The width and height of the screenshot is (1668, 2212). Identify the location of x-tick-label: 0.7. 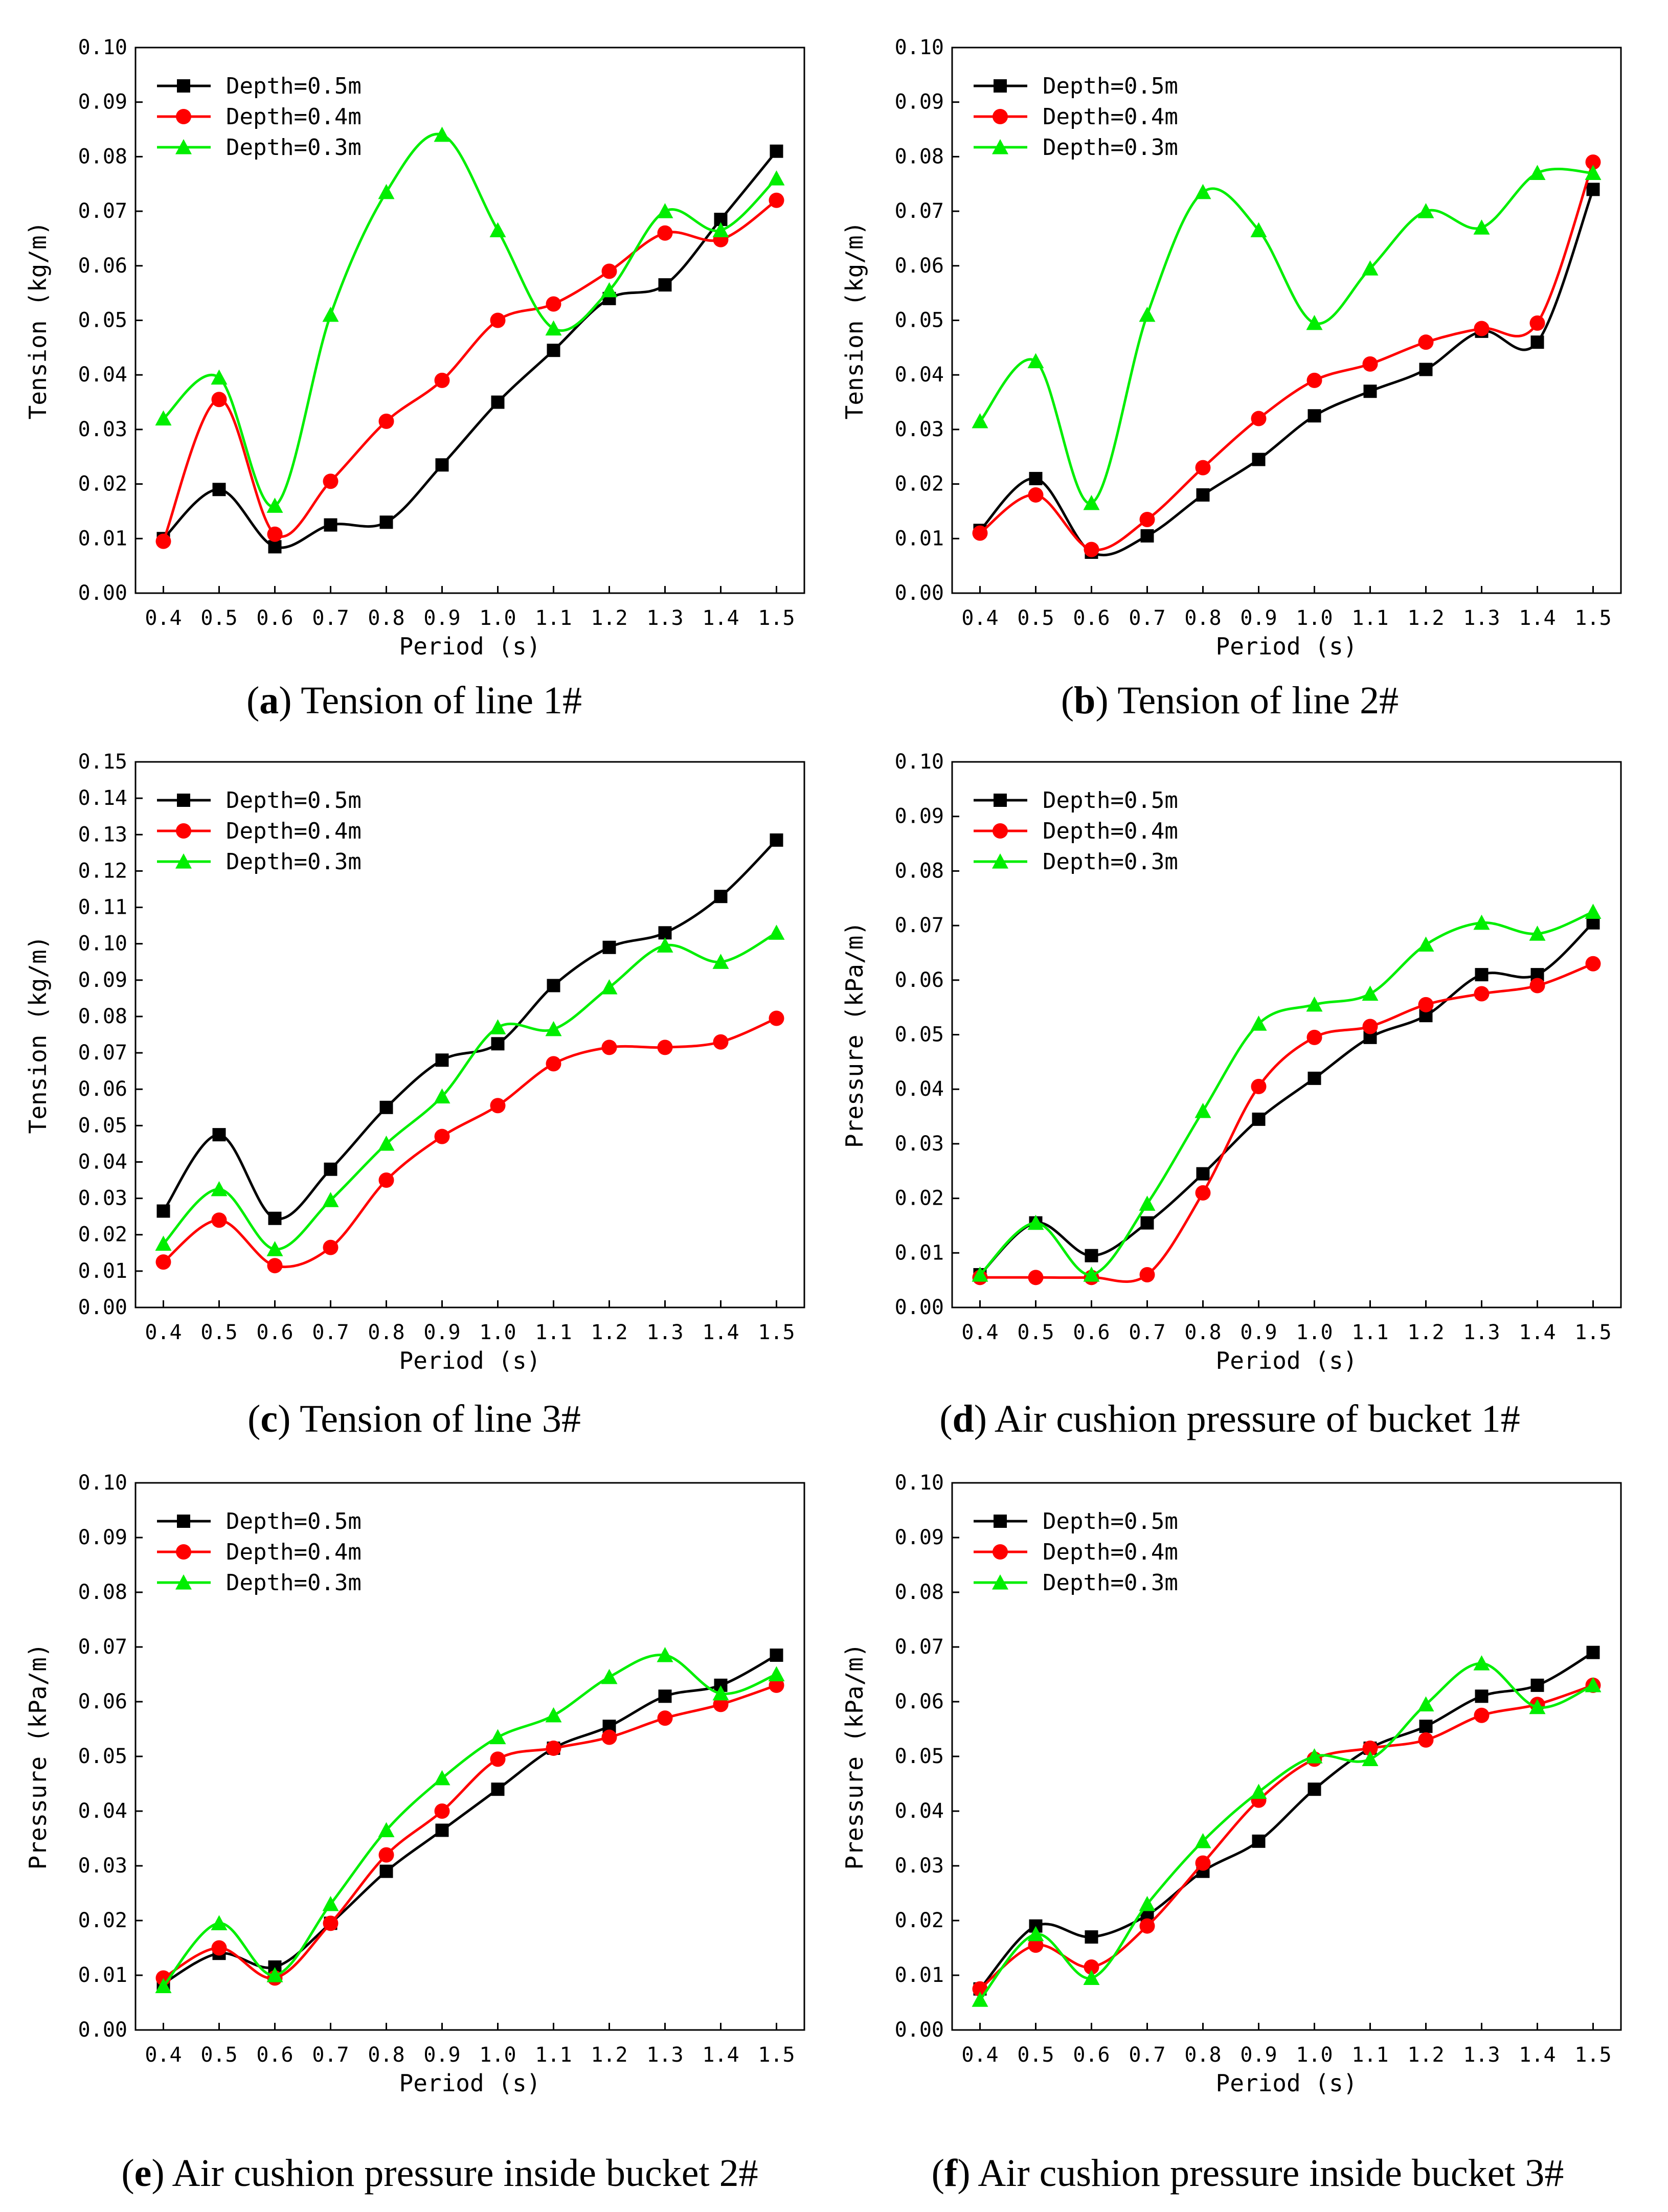
(330, 618).